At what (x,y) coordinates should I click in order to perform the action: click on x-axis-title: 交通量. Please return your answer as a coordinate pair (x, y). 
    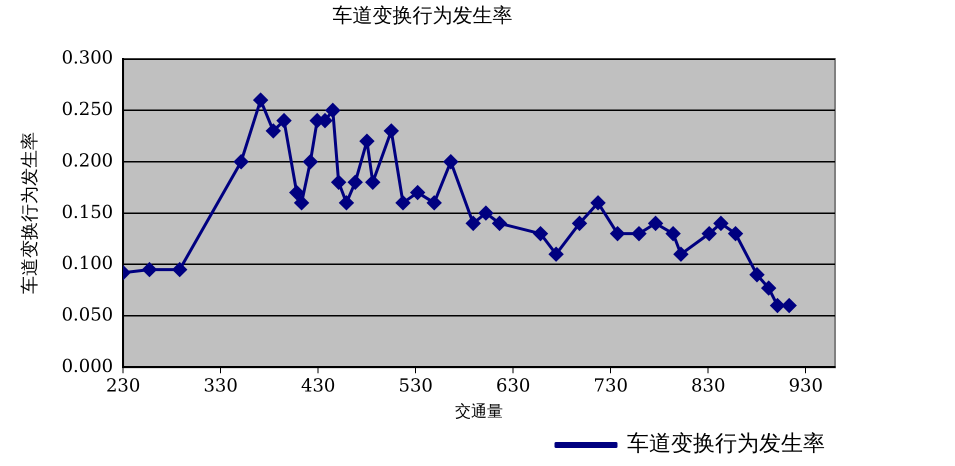
    Looking at the image, I should click on (479, 411).